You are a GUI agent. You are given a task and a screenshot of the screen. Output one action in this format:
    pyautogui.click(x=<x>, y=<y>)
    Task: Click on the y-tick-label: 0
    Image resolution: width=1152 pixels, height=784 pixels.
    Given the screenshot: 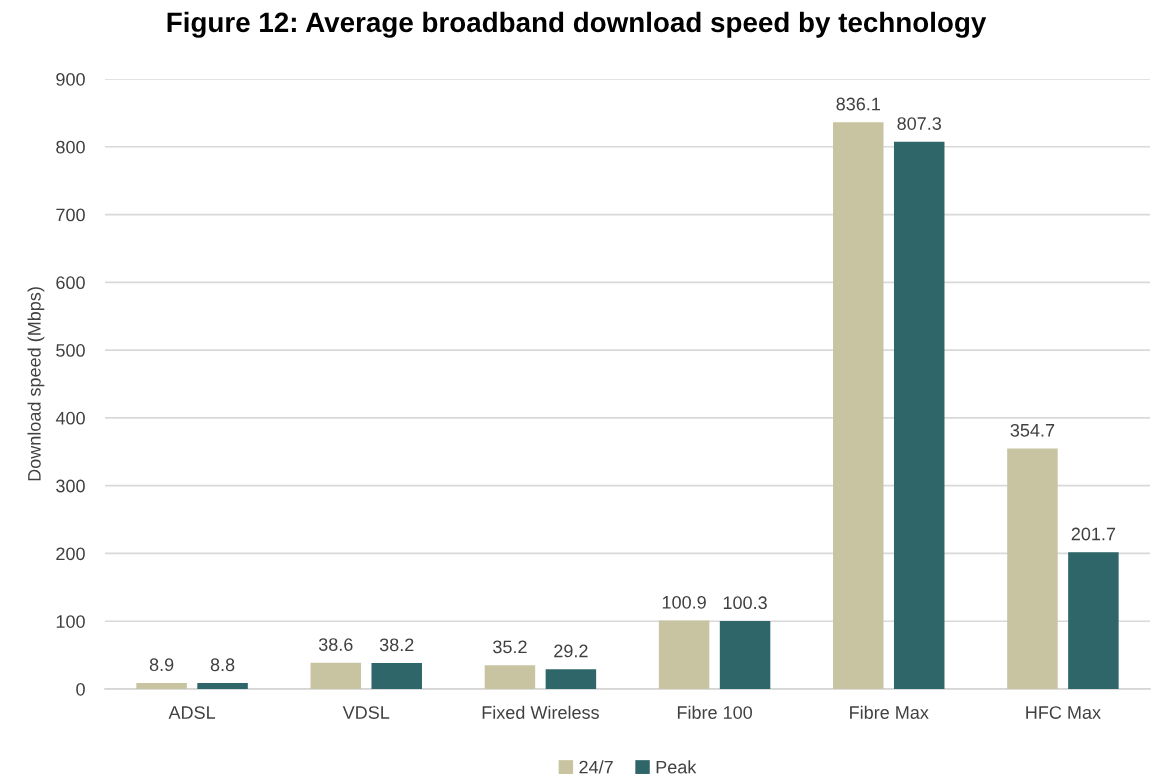 What is the action you would take?
    pyautogui.click(x=80, y=689)
    